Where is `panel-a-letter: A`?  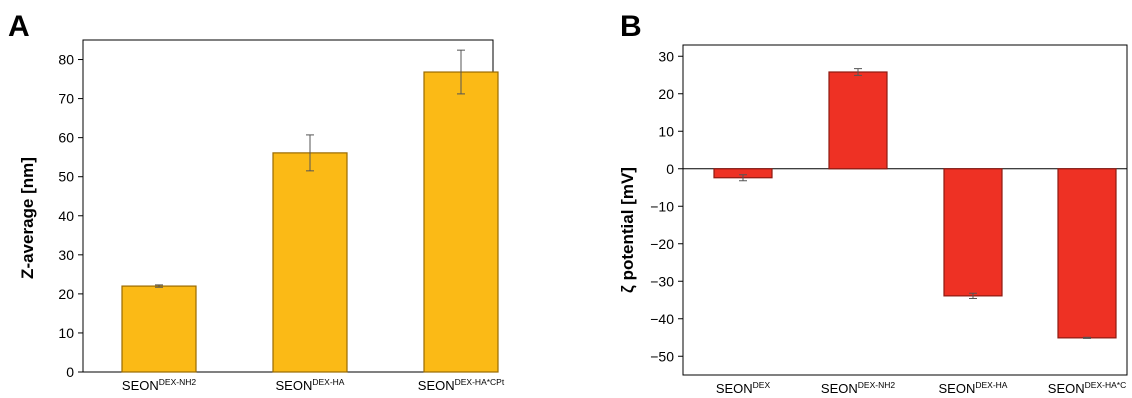
panel-a-letter: A is located at coordinates (19, 26).